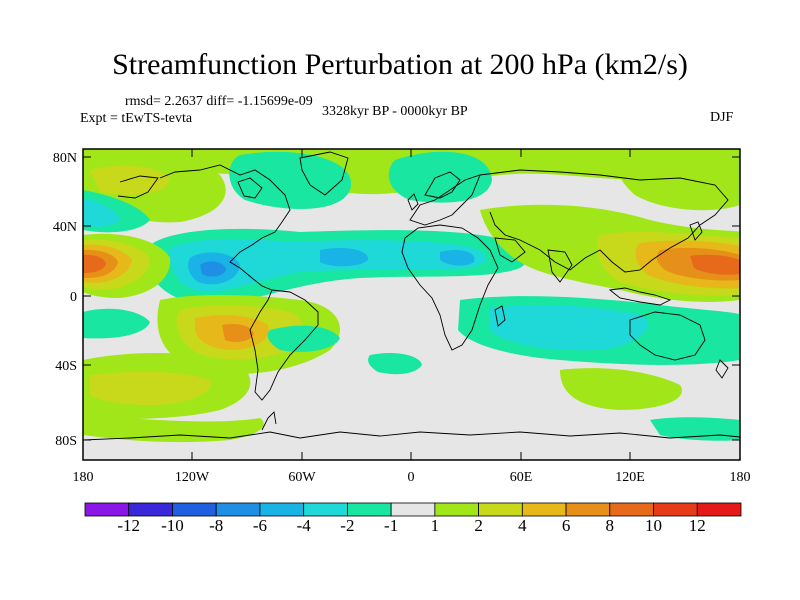 Image resolution: width=800 pixels, height=600 pixels. I want to click on coast-south-america, so click(284, 345).